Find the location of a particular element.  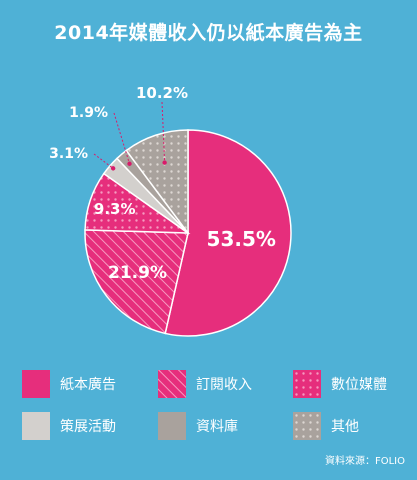

legend-label-digital: 數位媒體 is located at coordinates (359, 385).